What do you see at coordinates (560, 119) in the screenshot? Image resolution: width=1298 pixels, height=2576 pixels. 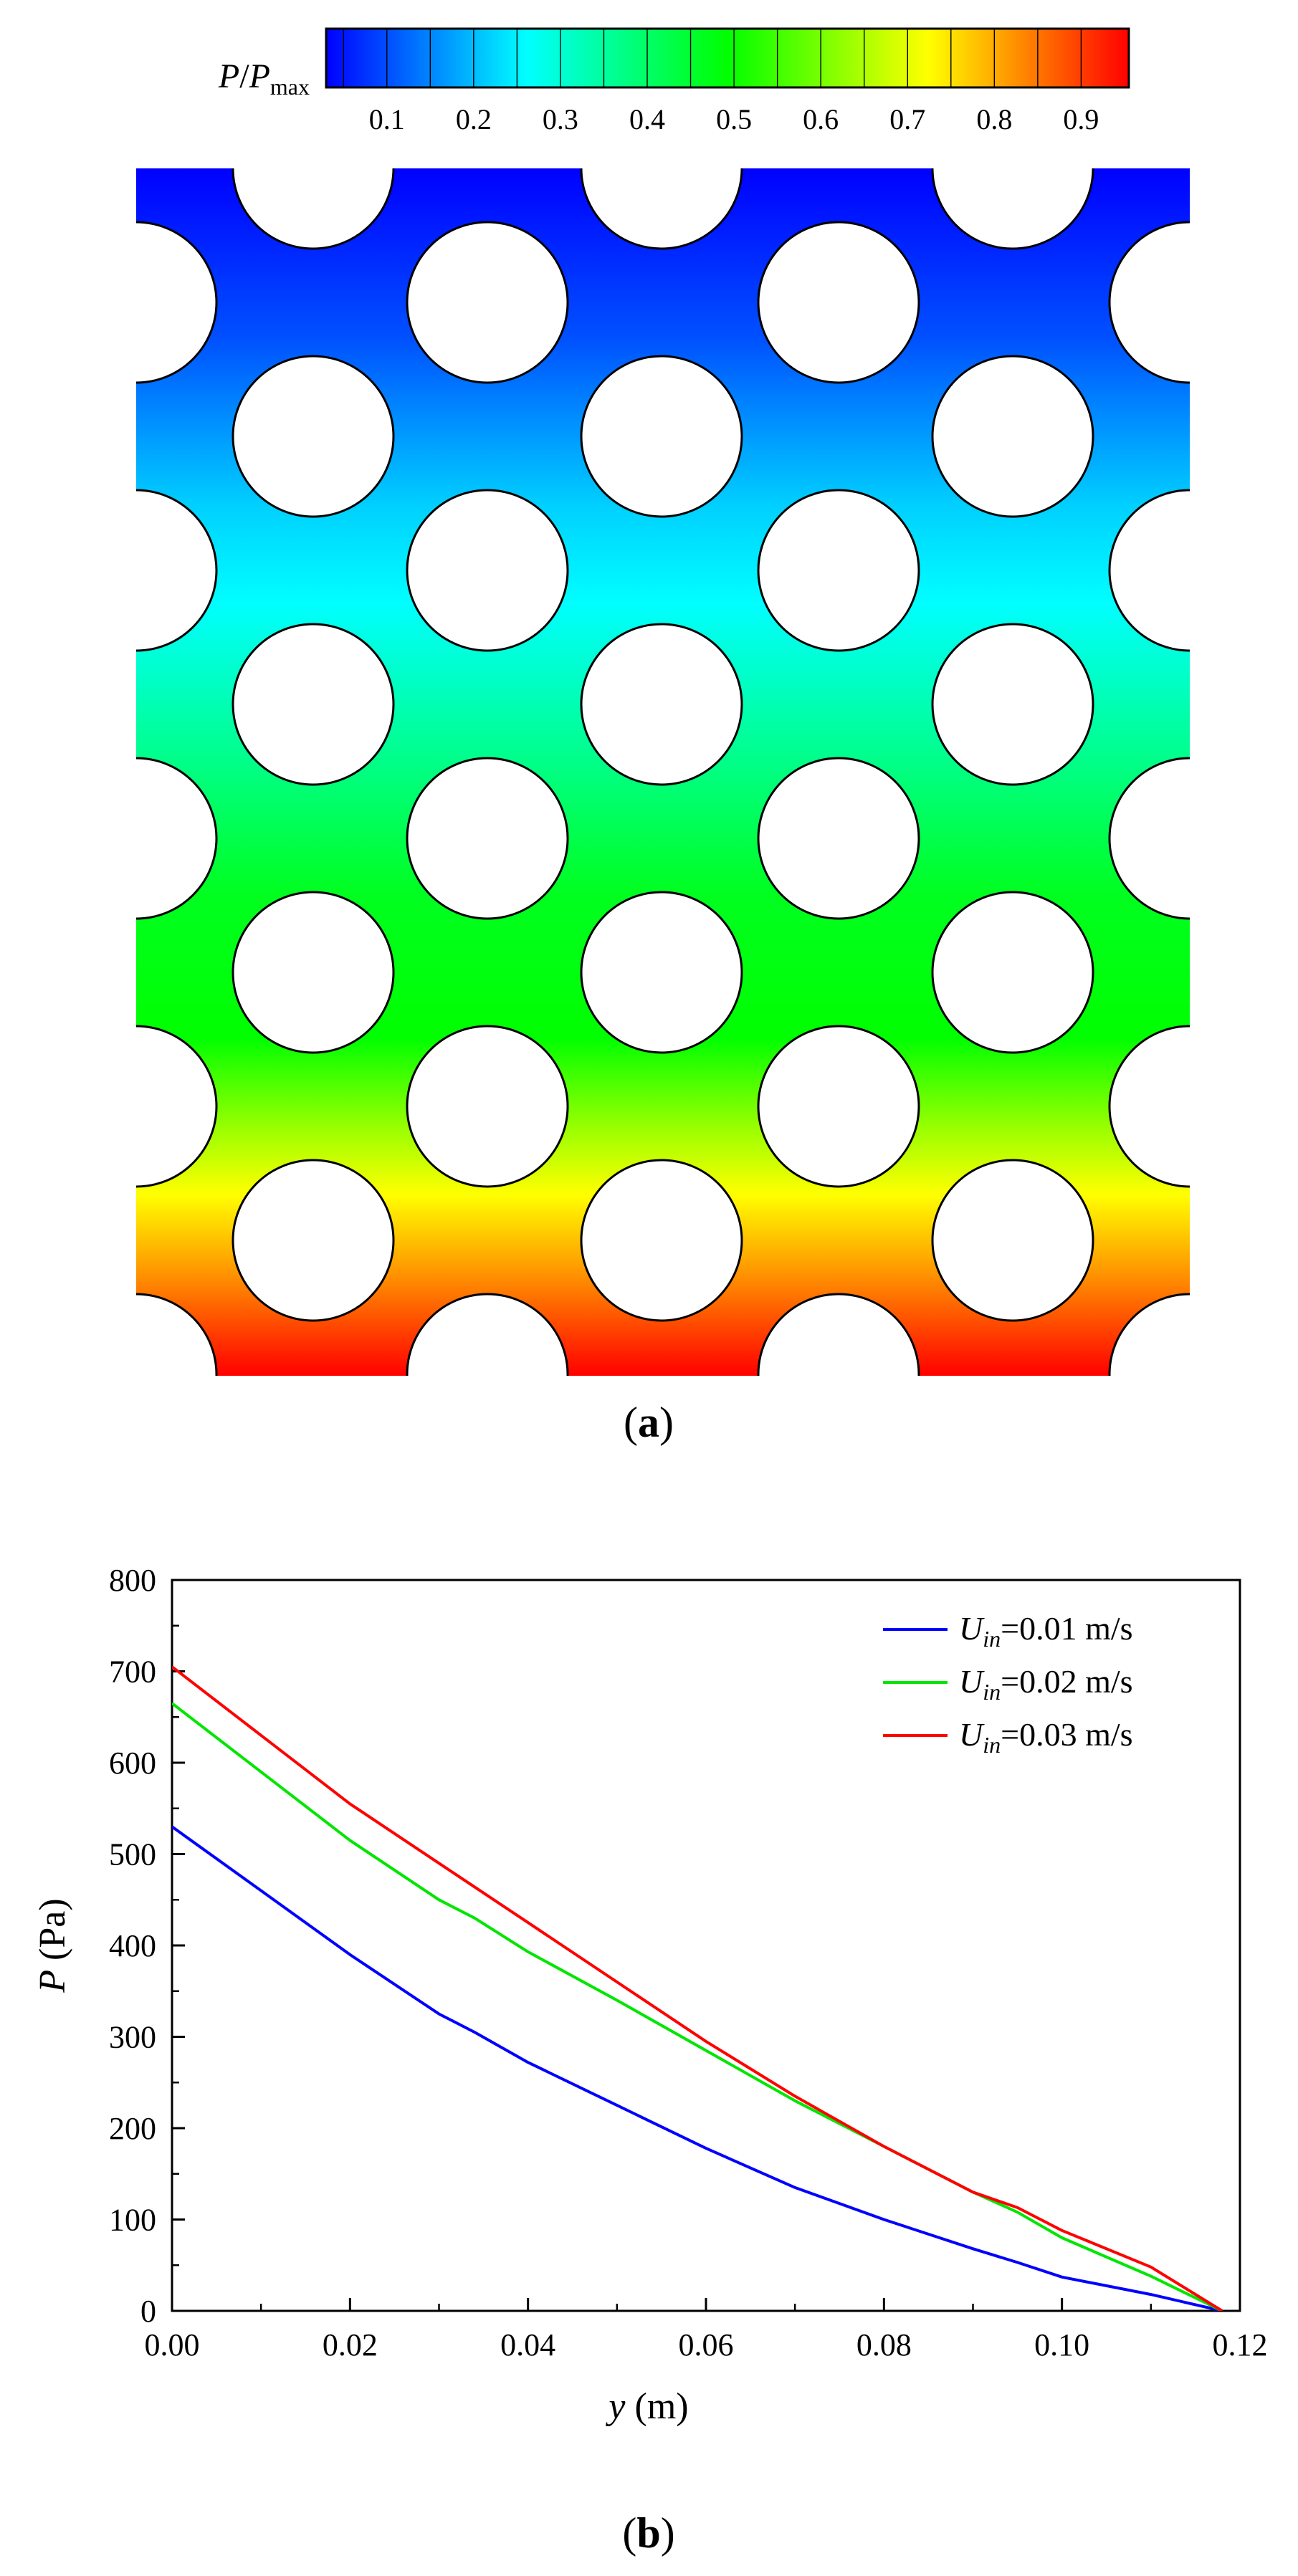 I see `colorbar-tick-label: 0.3` at bounding box center [560, 119].